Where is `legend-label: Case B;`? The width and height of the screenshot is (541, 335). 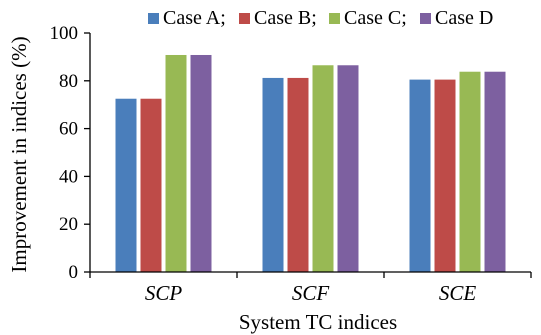 legend-label: Case B; is located at coordinates (285, 18).